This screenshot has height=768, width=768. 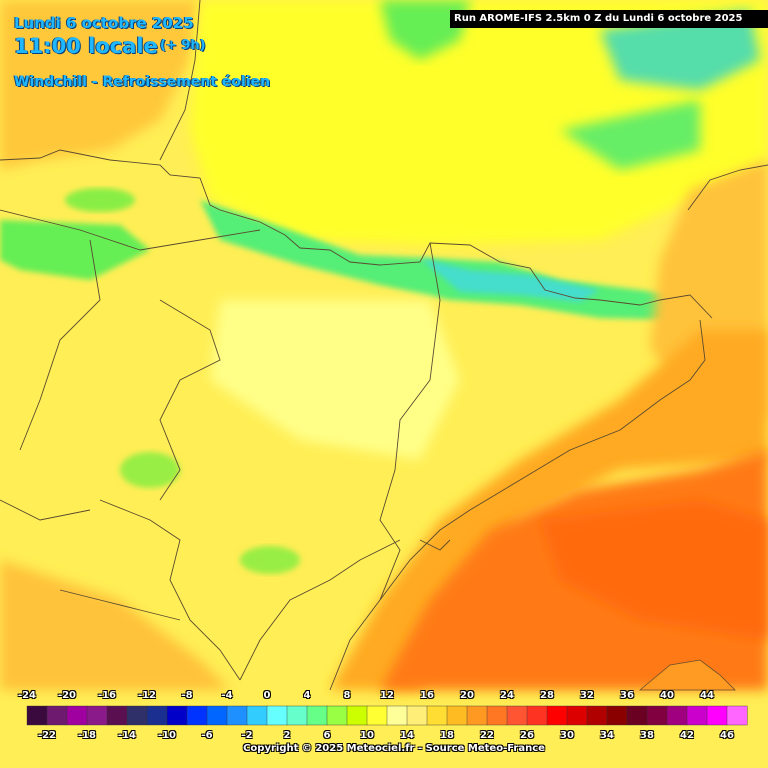 What do you see at coordinates (327, 735) in the screenshot?
I see `legend-tick-label: 6` at bounding box center [327, 735].